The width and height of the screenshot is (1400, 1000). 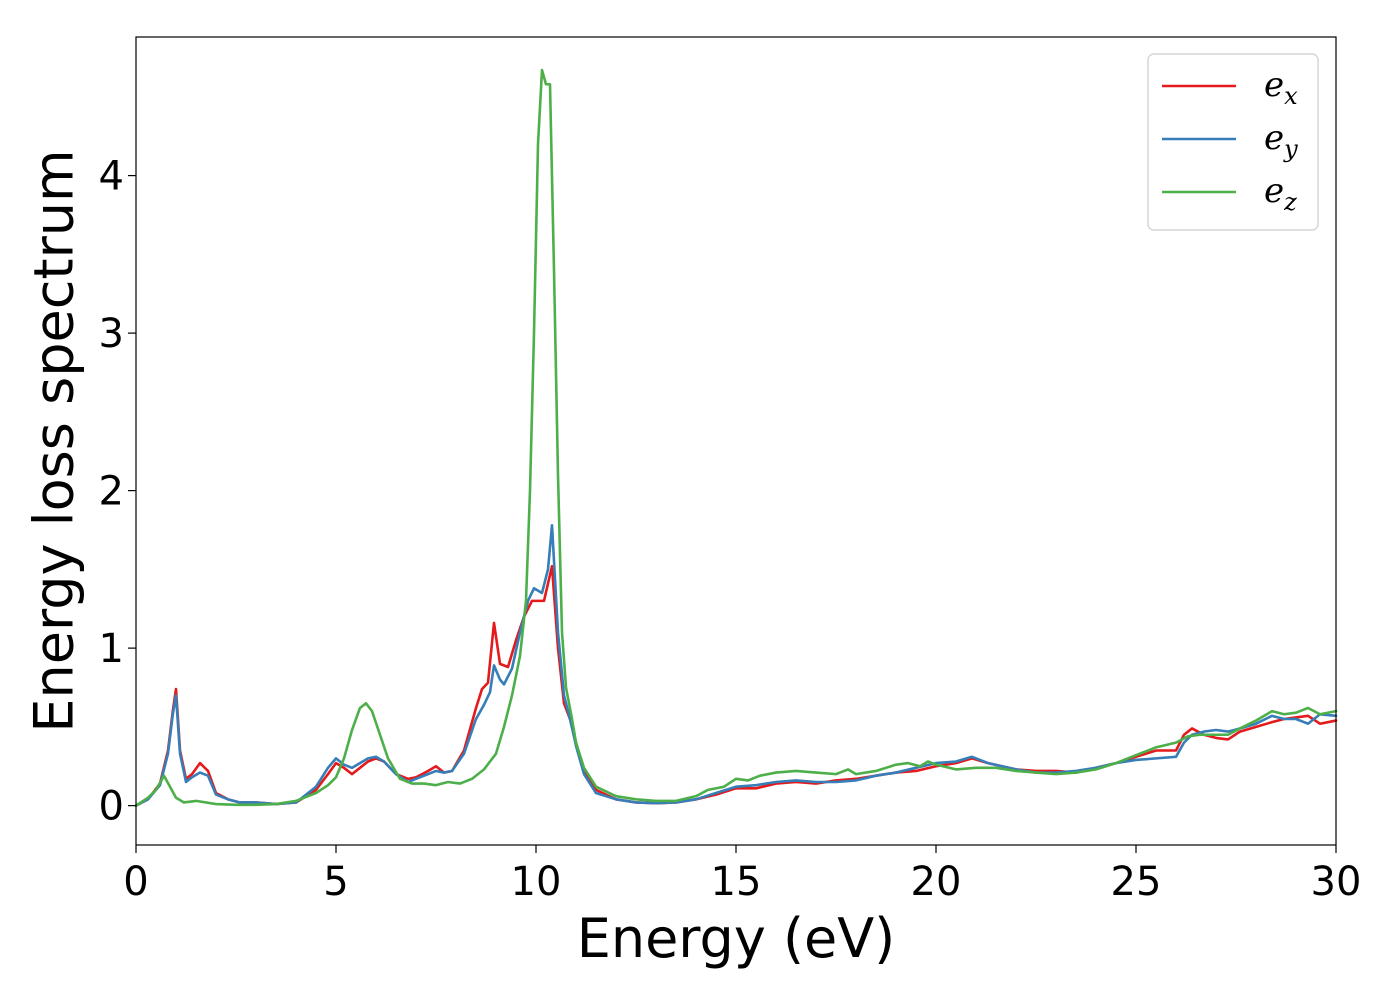 I want to click on x-axis-title: Energy (eV), so click(x=736, y=938).